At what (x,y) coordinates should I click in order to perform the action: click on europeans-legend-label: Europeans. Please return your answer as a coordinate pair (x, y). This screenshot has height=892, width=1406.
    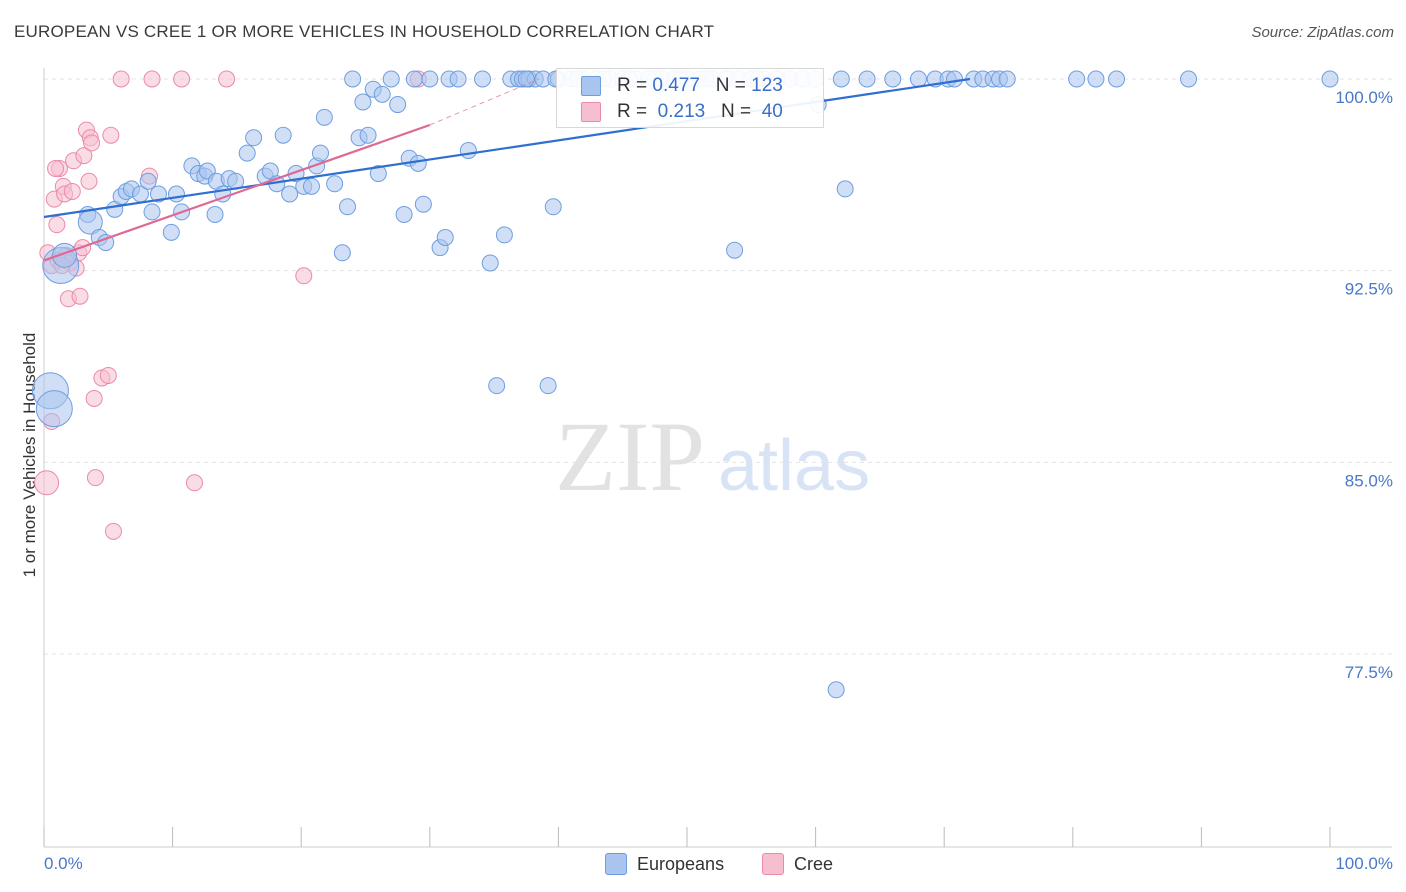
    Looking at the image, I should click on (681, 863).